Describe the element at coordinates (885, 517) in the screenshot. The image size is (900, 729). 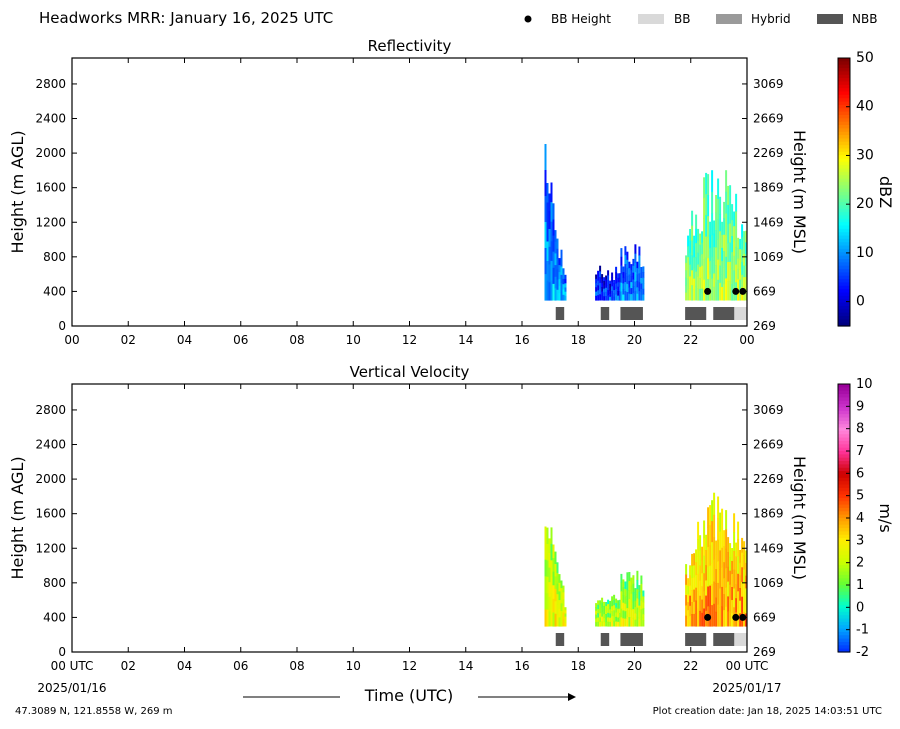
I see `colorbar-label: m/s` at that location.